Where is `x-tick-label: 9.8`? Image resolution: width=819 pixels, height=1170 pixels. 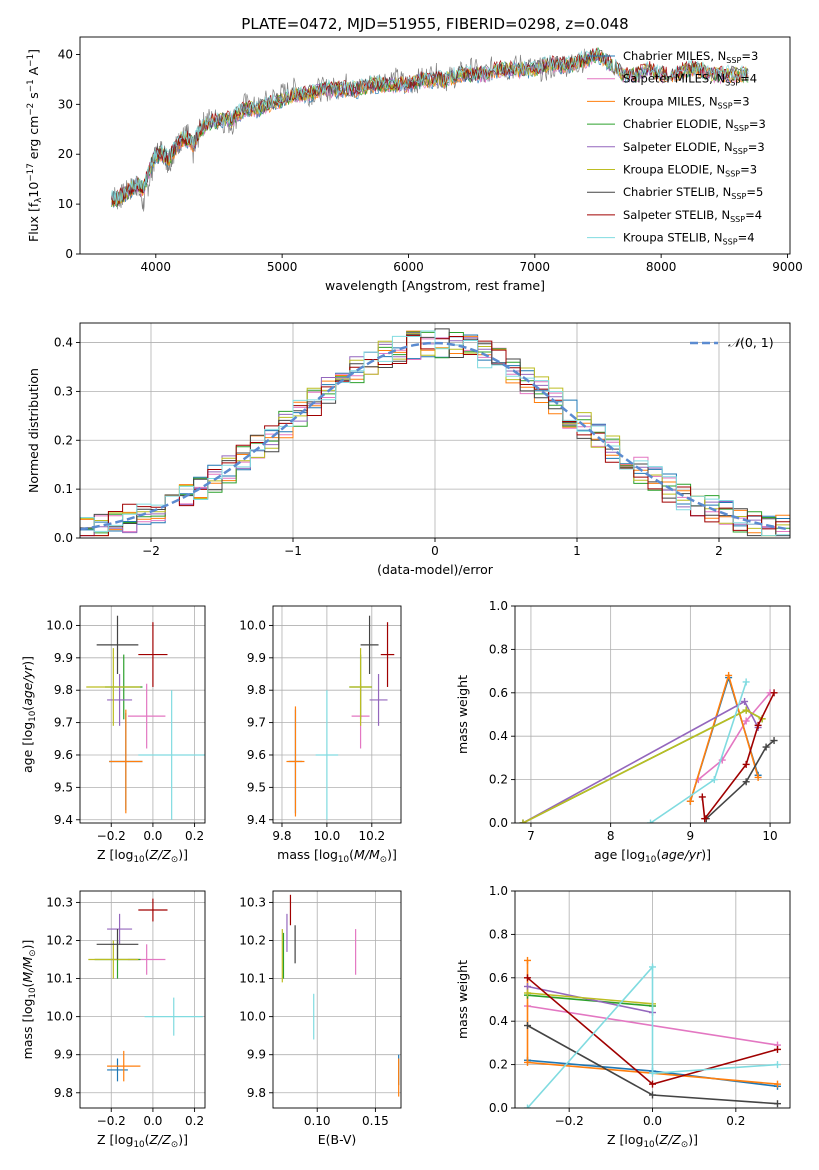
x-tick-label: 9.8 is located at coordinates (281, 836).